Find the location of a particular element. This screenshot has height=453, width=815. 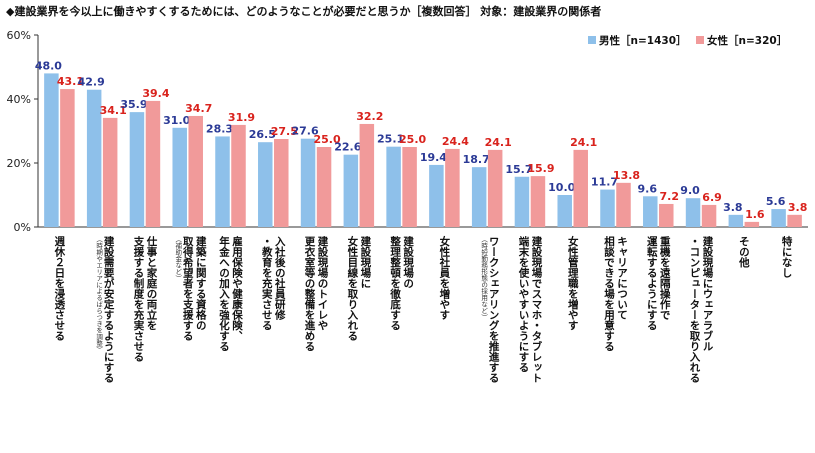

category-label: 重機を遠隔操作で is located at coordinates (665, 278).